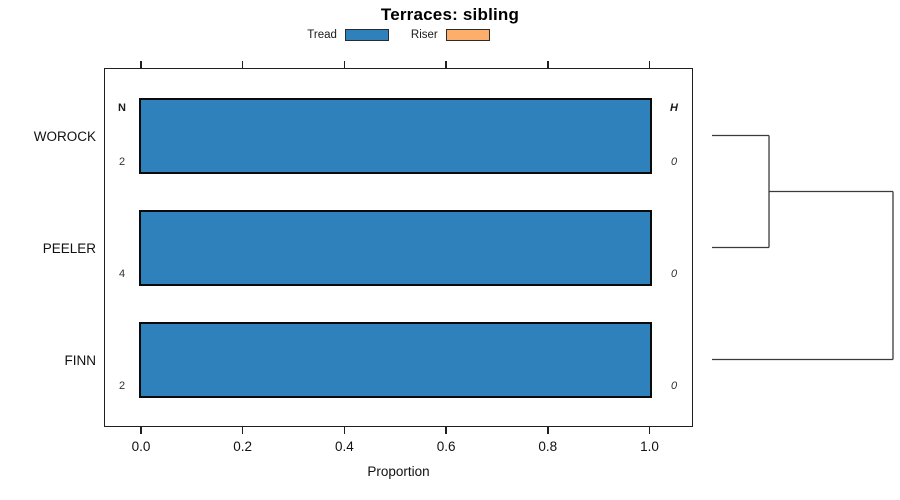  Describe the element at coordinates (398, 35) in the screenshot. I see `legend: Tread Riser` at that location.